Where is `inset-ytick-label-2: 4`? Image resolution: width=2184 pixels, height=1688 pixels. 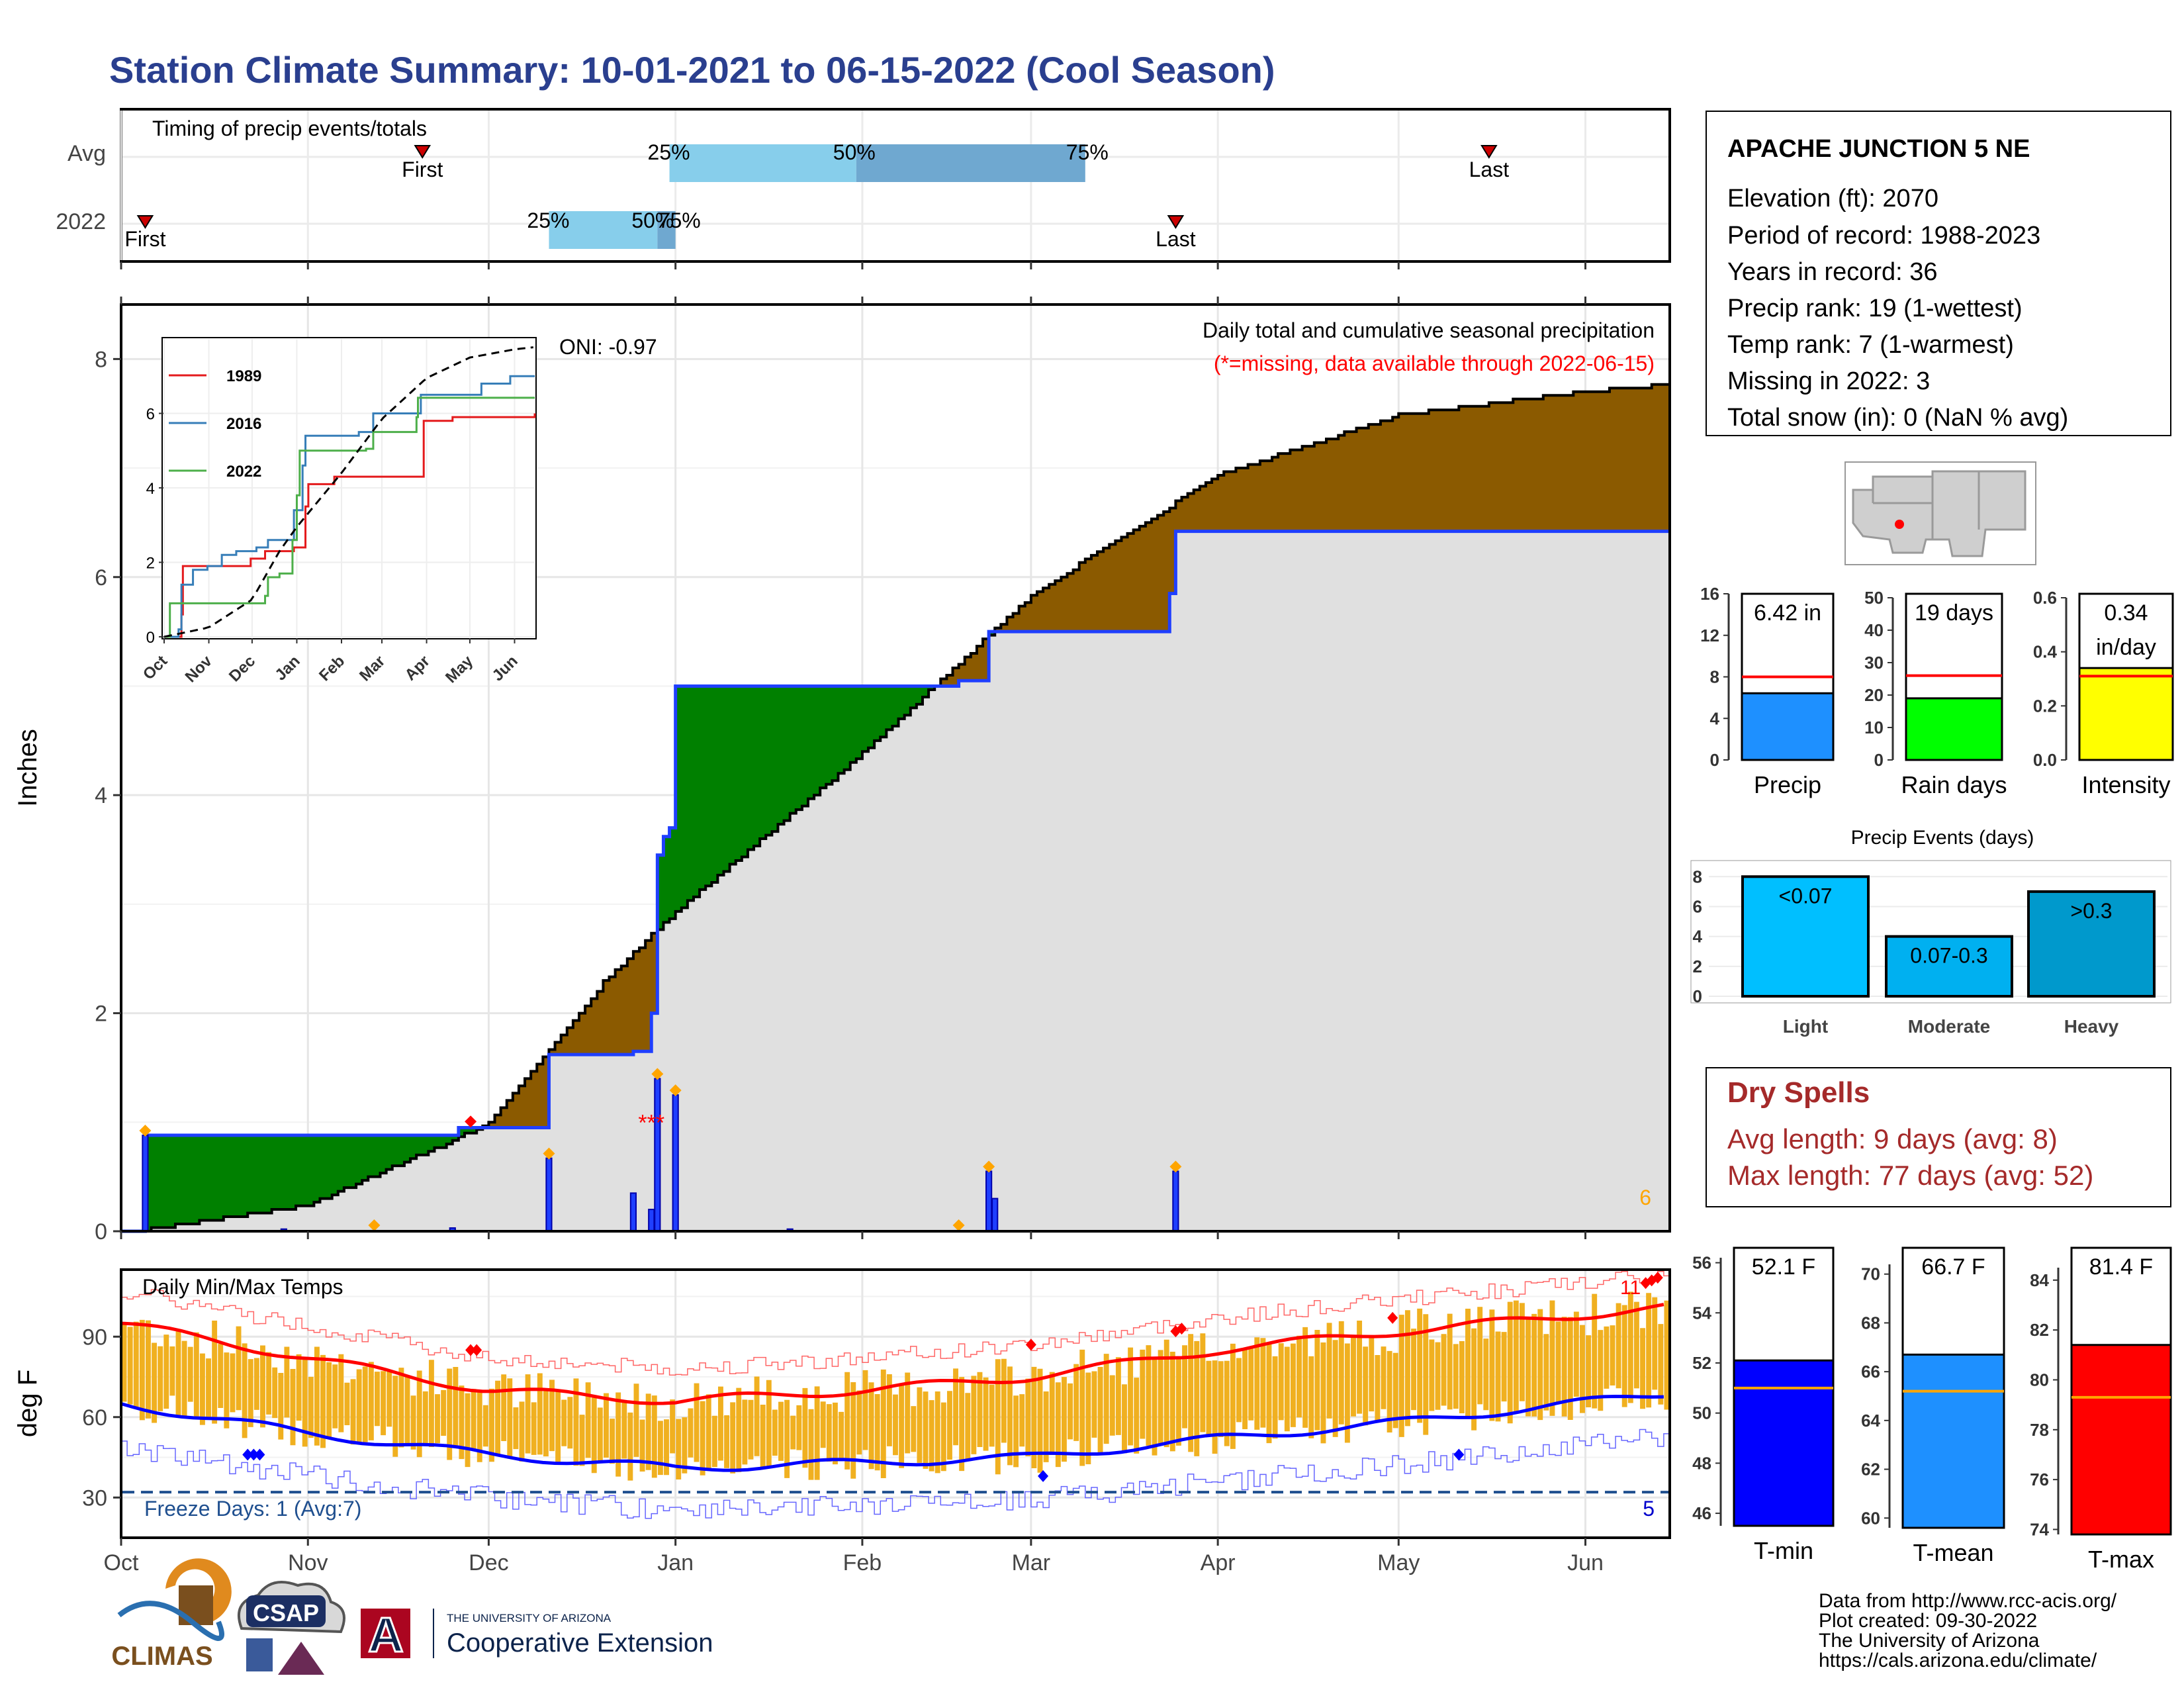 inset-ytick-label-2: 4 is located at coordinates (150, 489).